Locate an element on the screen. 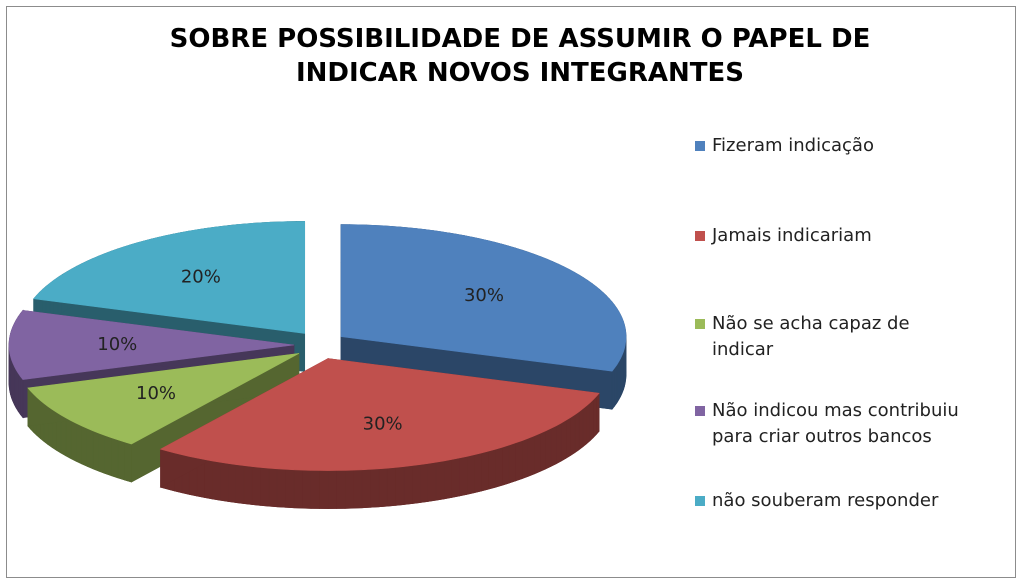 Image resolution: width=1024 pixels, height=584 pixels. data-label: 20% is located at coordinates (201, 276).